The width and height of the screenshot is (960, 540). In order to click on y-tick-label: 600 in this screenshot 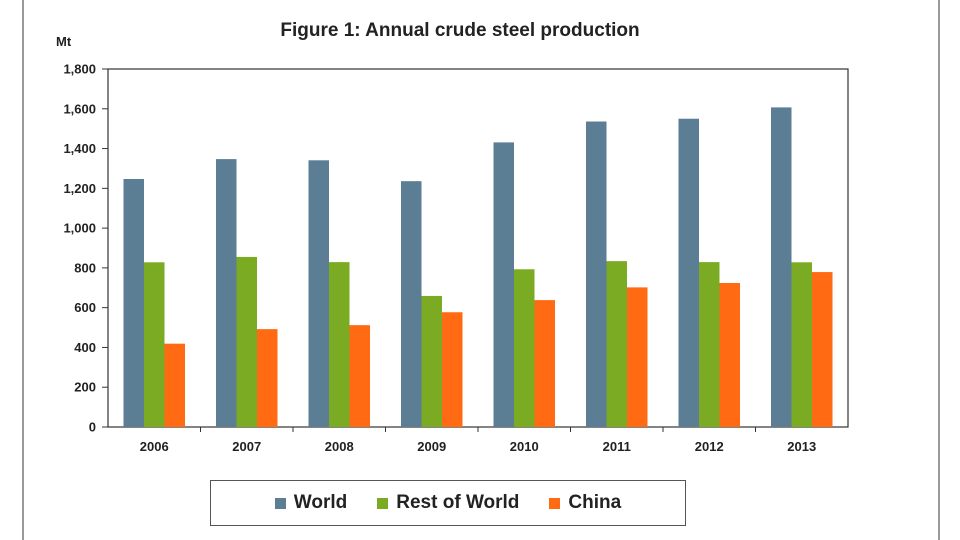, I will do `click(85, 307)`.